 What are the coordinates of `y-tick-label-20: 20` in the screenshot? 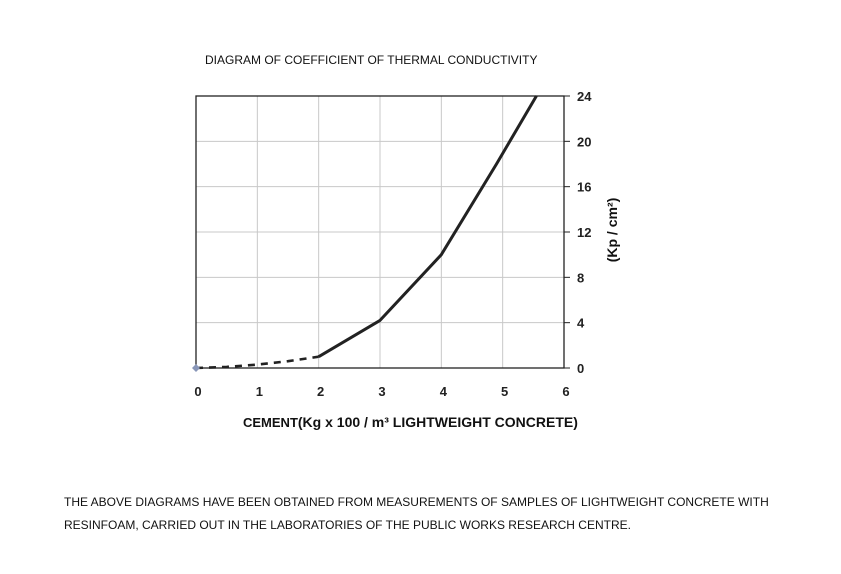 It's located at (584, 141).